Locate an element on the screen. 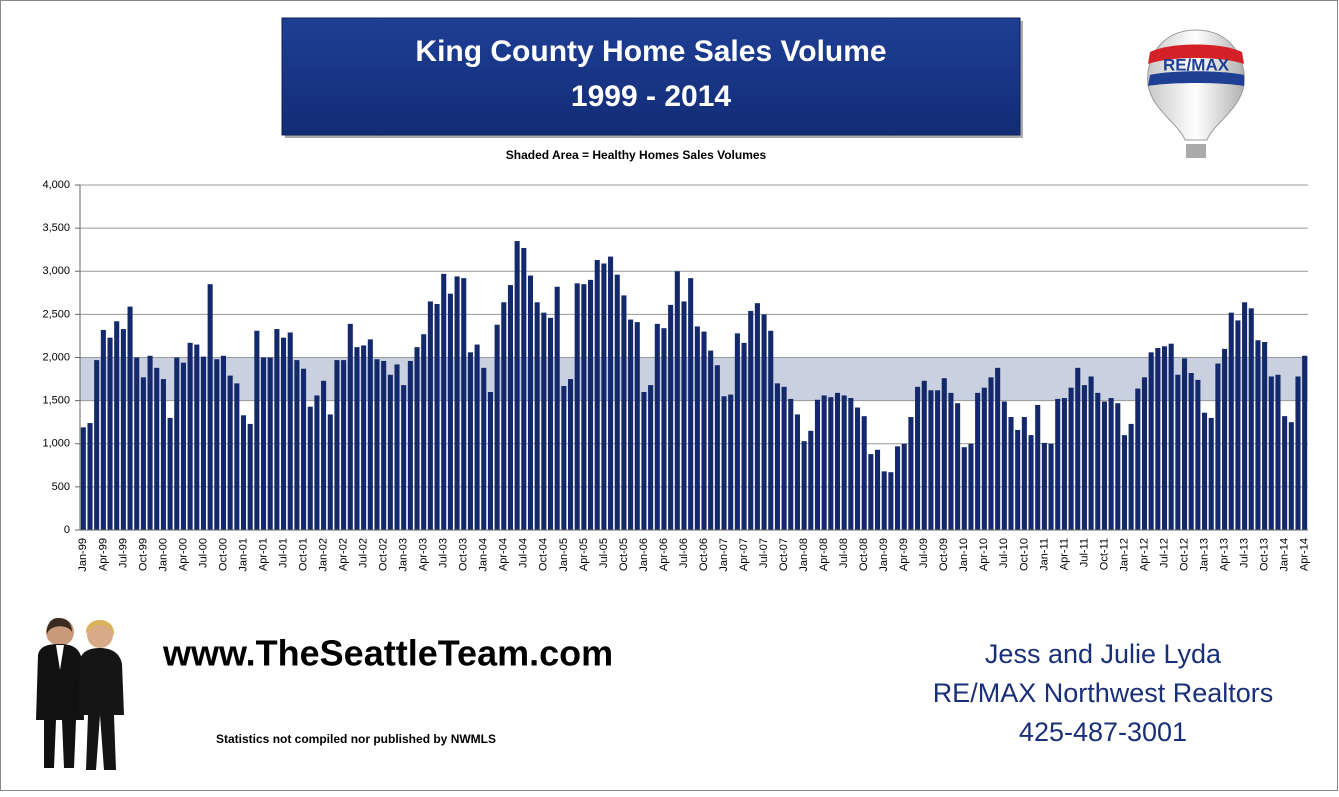  contact-line: RE/MAX Northwest Realtors is located at coordinates (1103, 693).